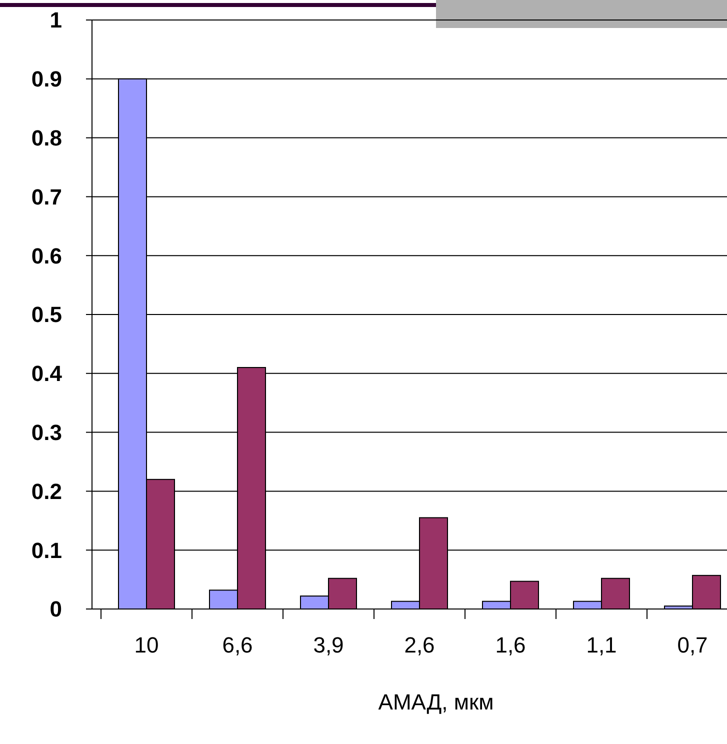 Image resolution: width=727 pixels, height=744 pixels. I want to click on x-tick-label: 1,6, so click(510, 645).